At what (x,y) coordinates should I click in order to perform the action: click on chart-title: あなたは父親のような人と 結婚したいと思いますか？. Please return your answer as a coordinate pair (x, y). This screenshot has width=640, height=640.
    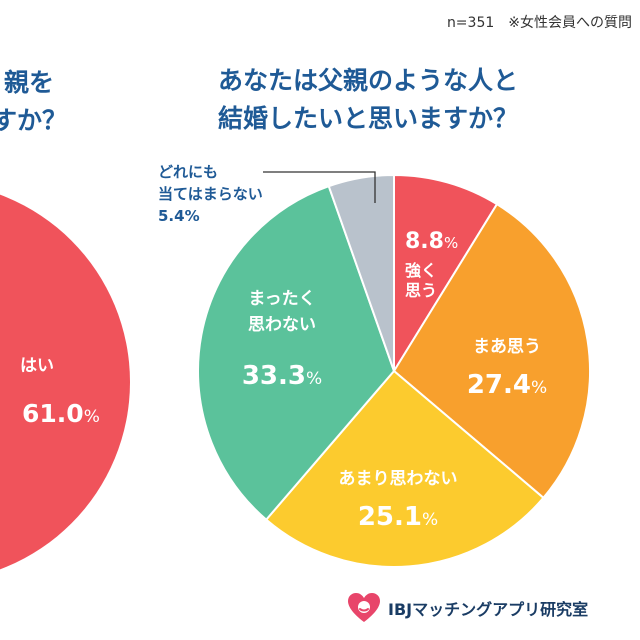
    Looking at the image, I should click on (368, 100).